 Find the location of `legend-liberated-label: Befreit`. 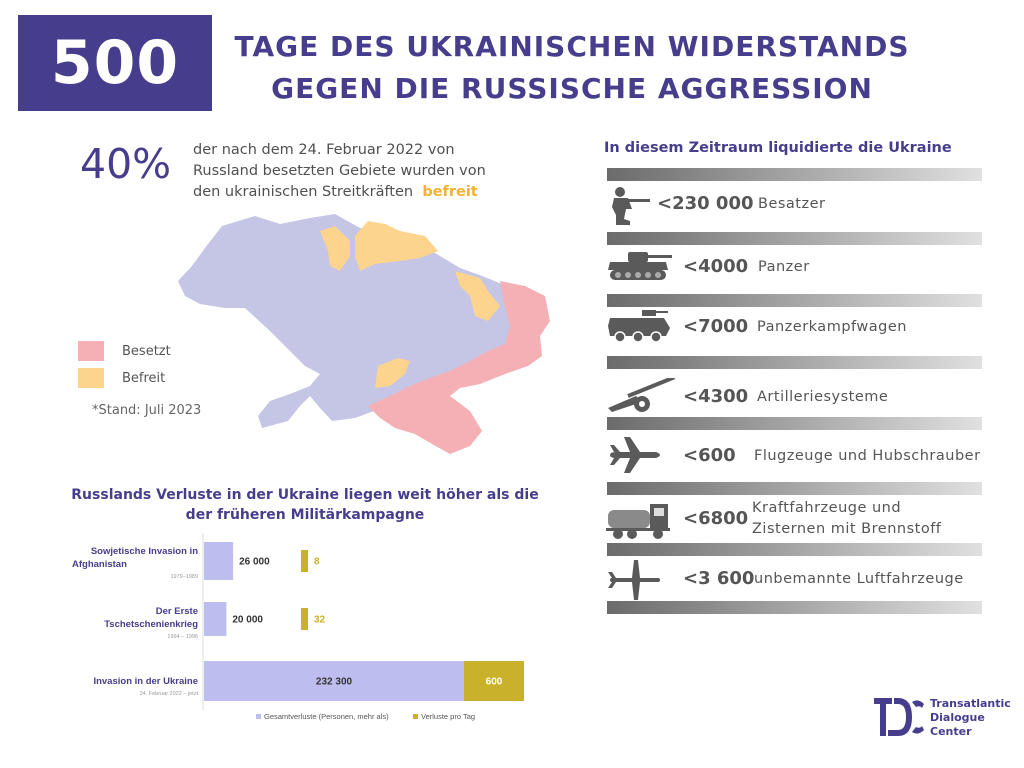

legend-liberated-label: Befreit is located at coordinates (144, 378).